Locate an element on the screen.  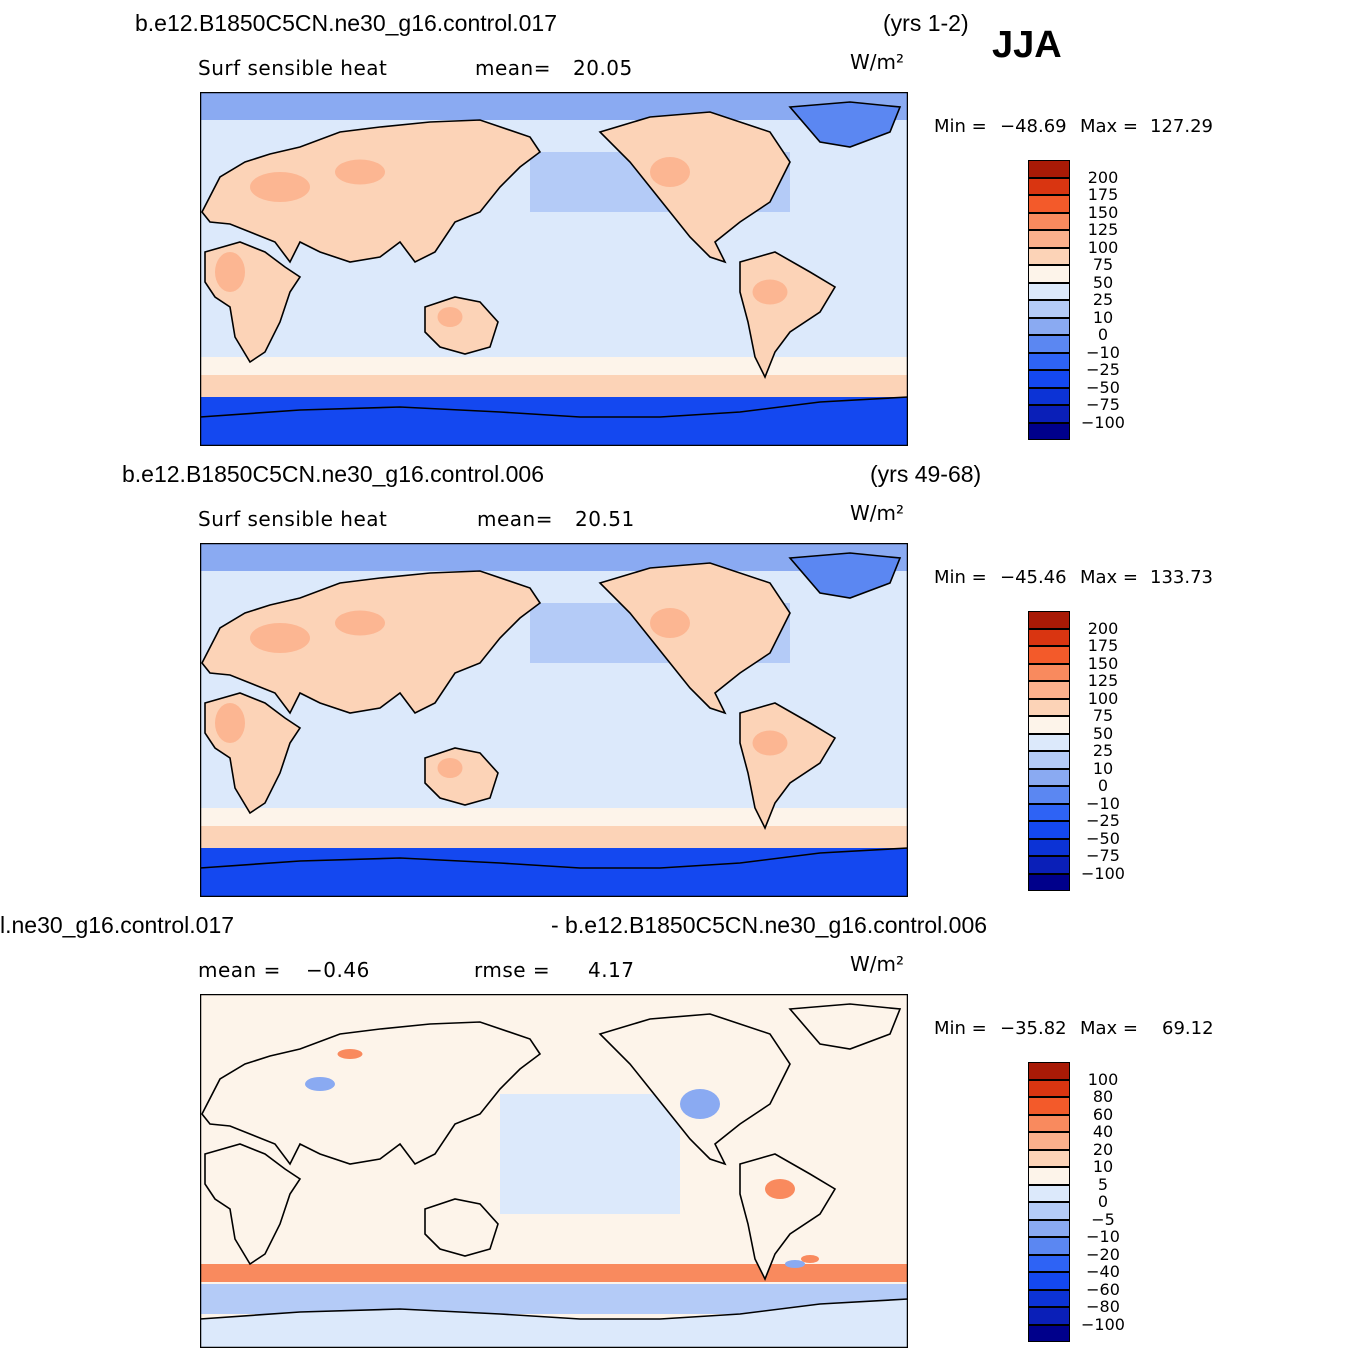
colorbar-tick-label: 175 is located at coordinates (1103, 194).